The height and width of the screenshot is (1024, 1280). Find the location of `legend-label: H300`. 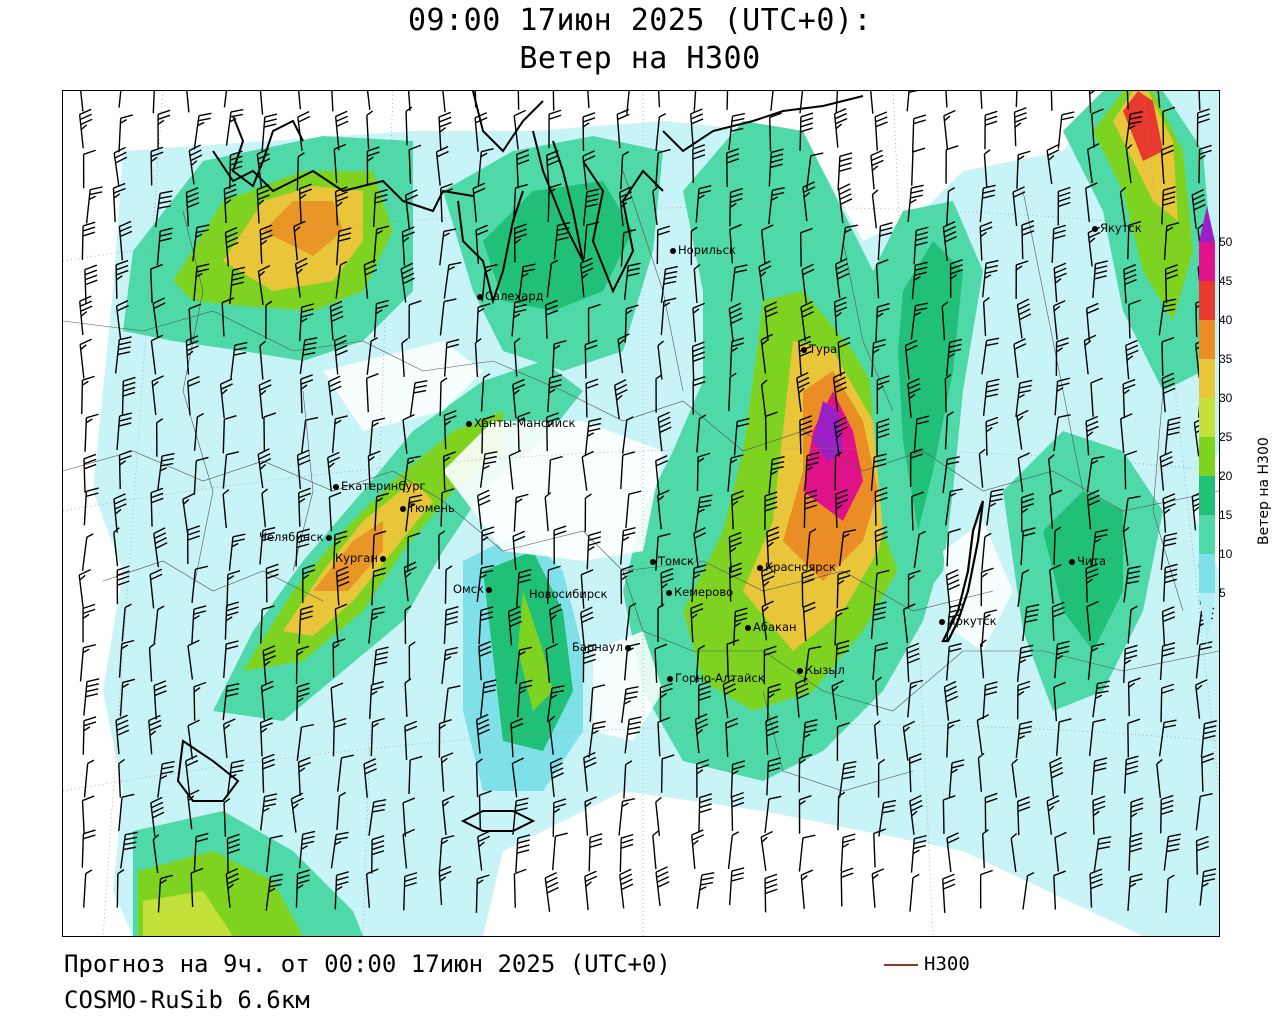

legend-label: H300 is located at coordinates (947, 964).